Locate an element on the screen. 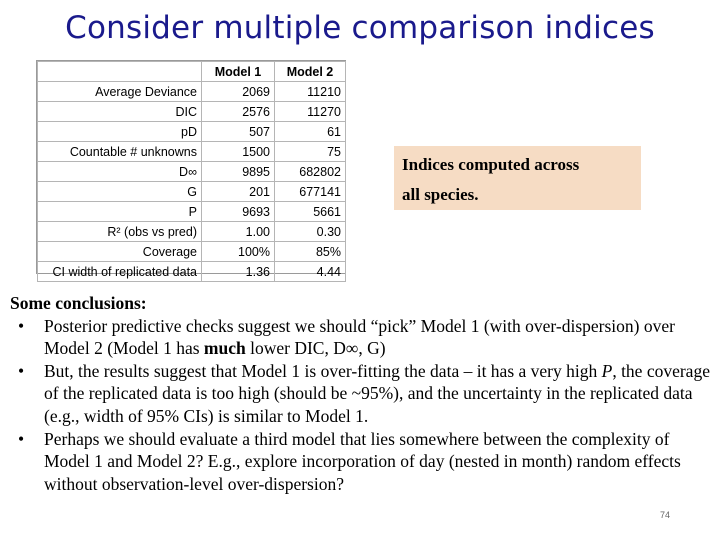 Image resolution: width=720 pixels, height=540 pixels. row-label: D∞ is located at coordinates (119, 171).